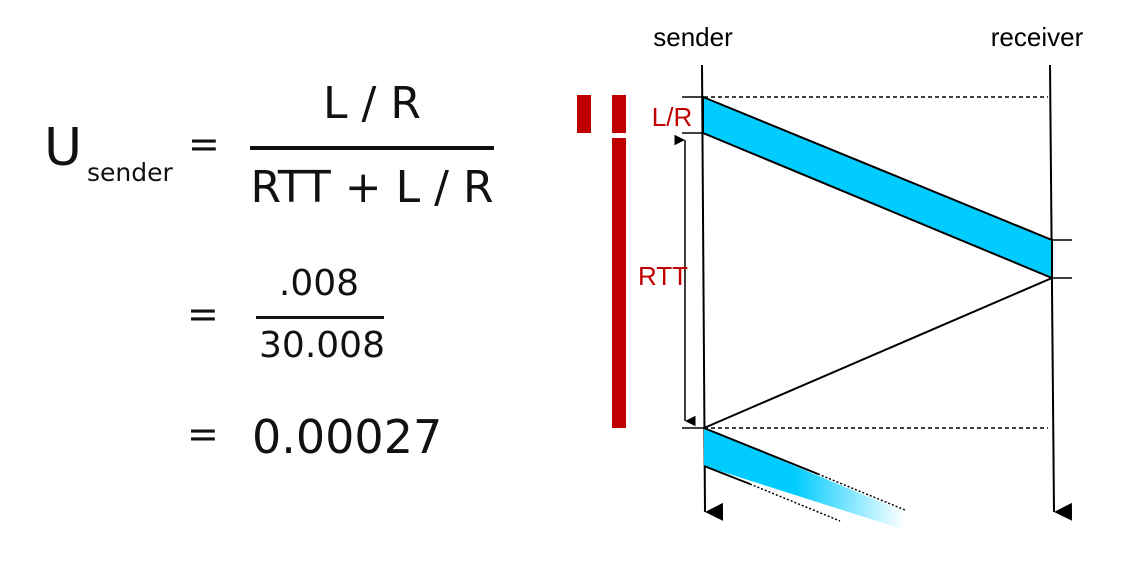 The image size is (1128, 561). What do you see at coordinates (693, 37) in the screenshot?
I see `sender-label: sender` at bounding box center [693, 37].